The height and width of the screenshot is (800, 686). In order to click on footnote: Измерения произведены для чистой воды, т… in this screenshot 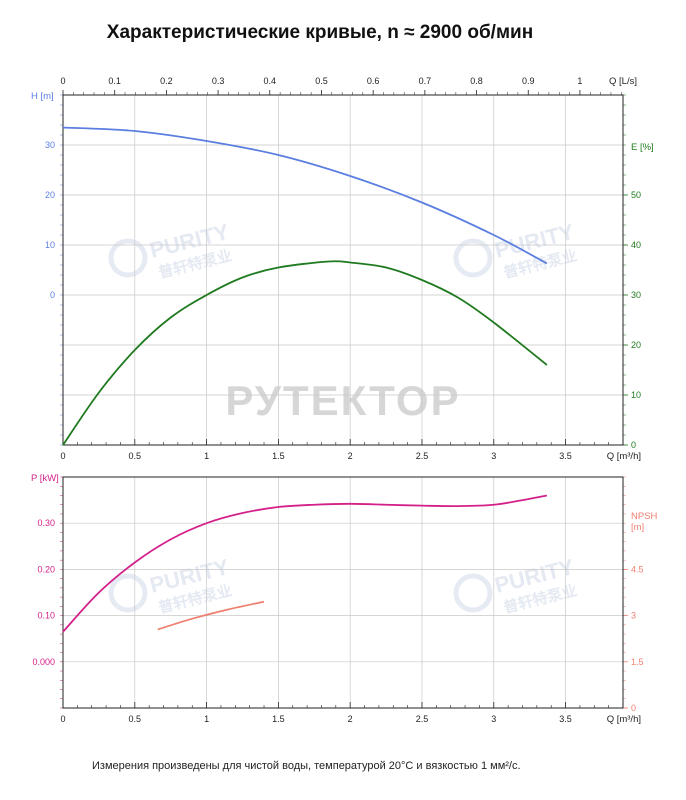, I will do `click(306, 766)`.